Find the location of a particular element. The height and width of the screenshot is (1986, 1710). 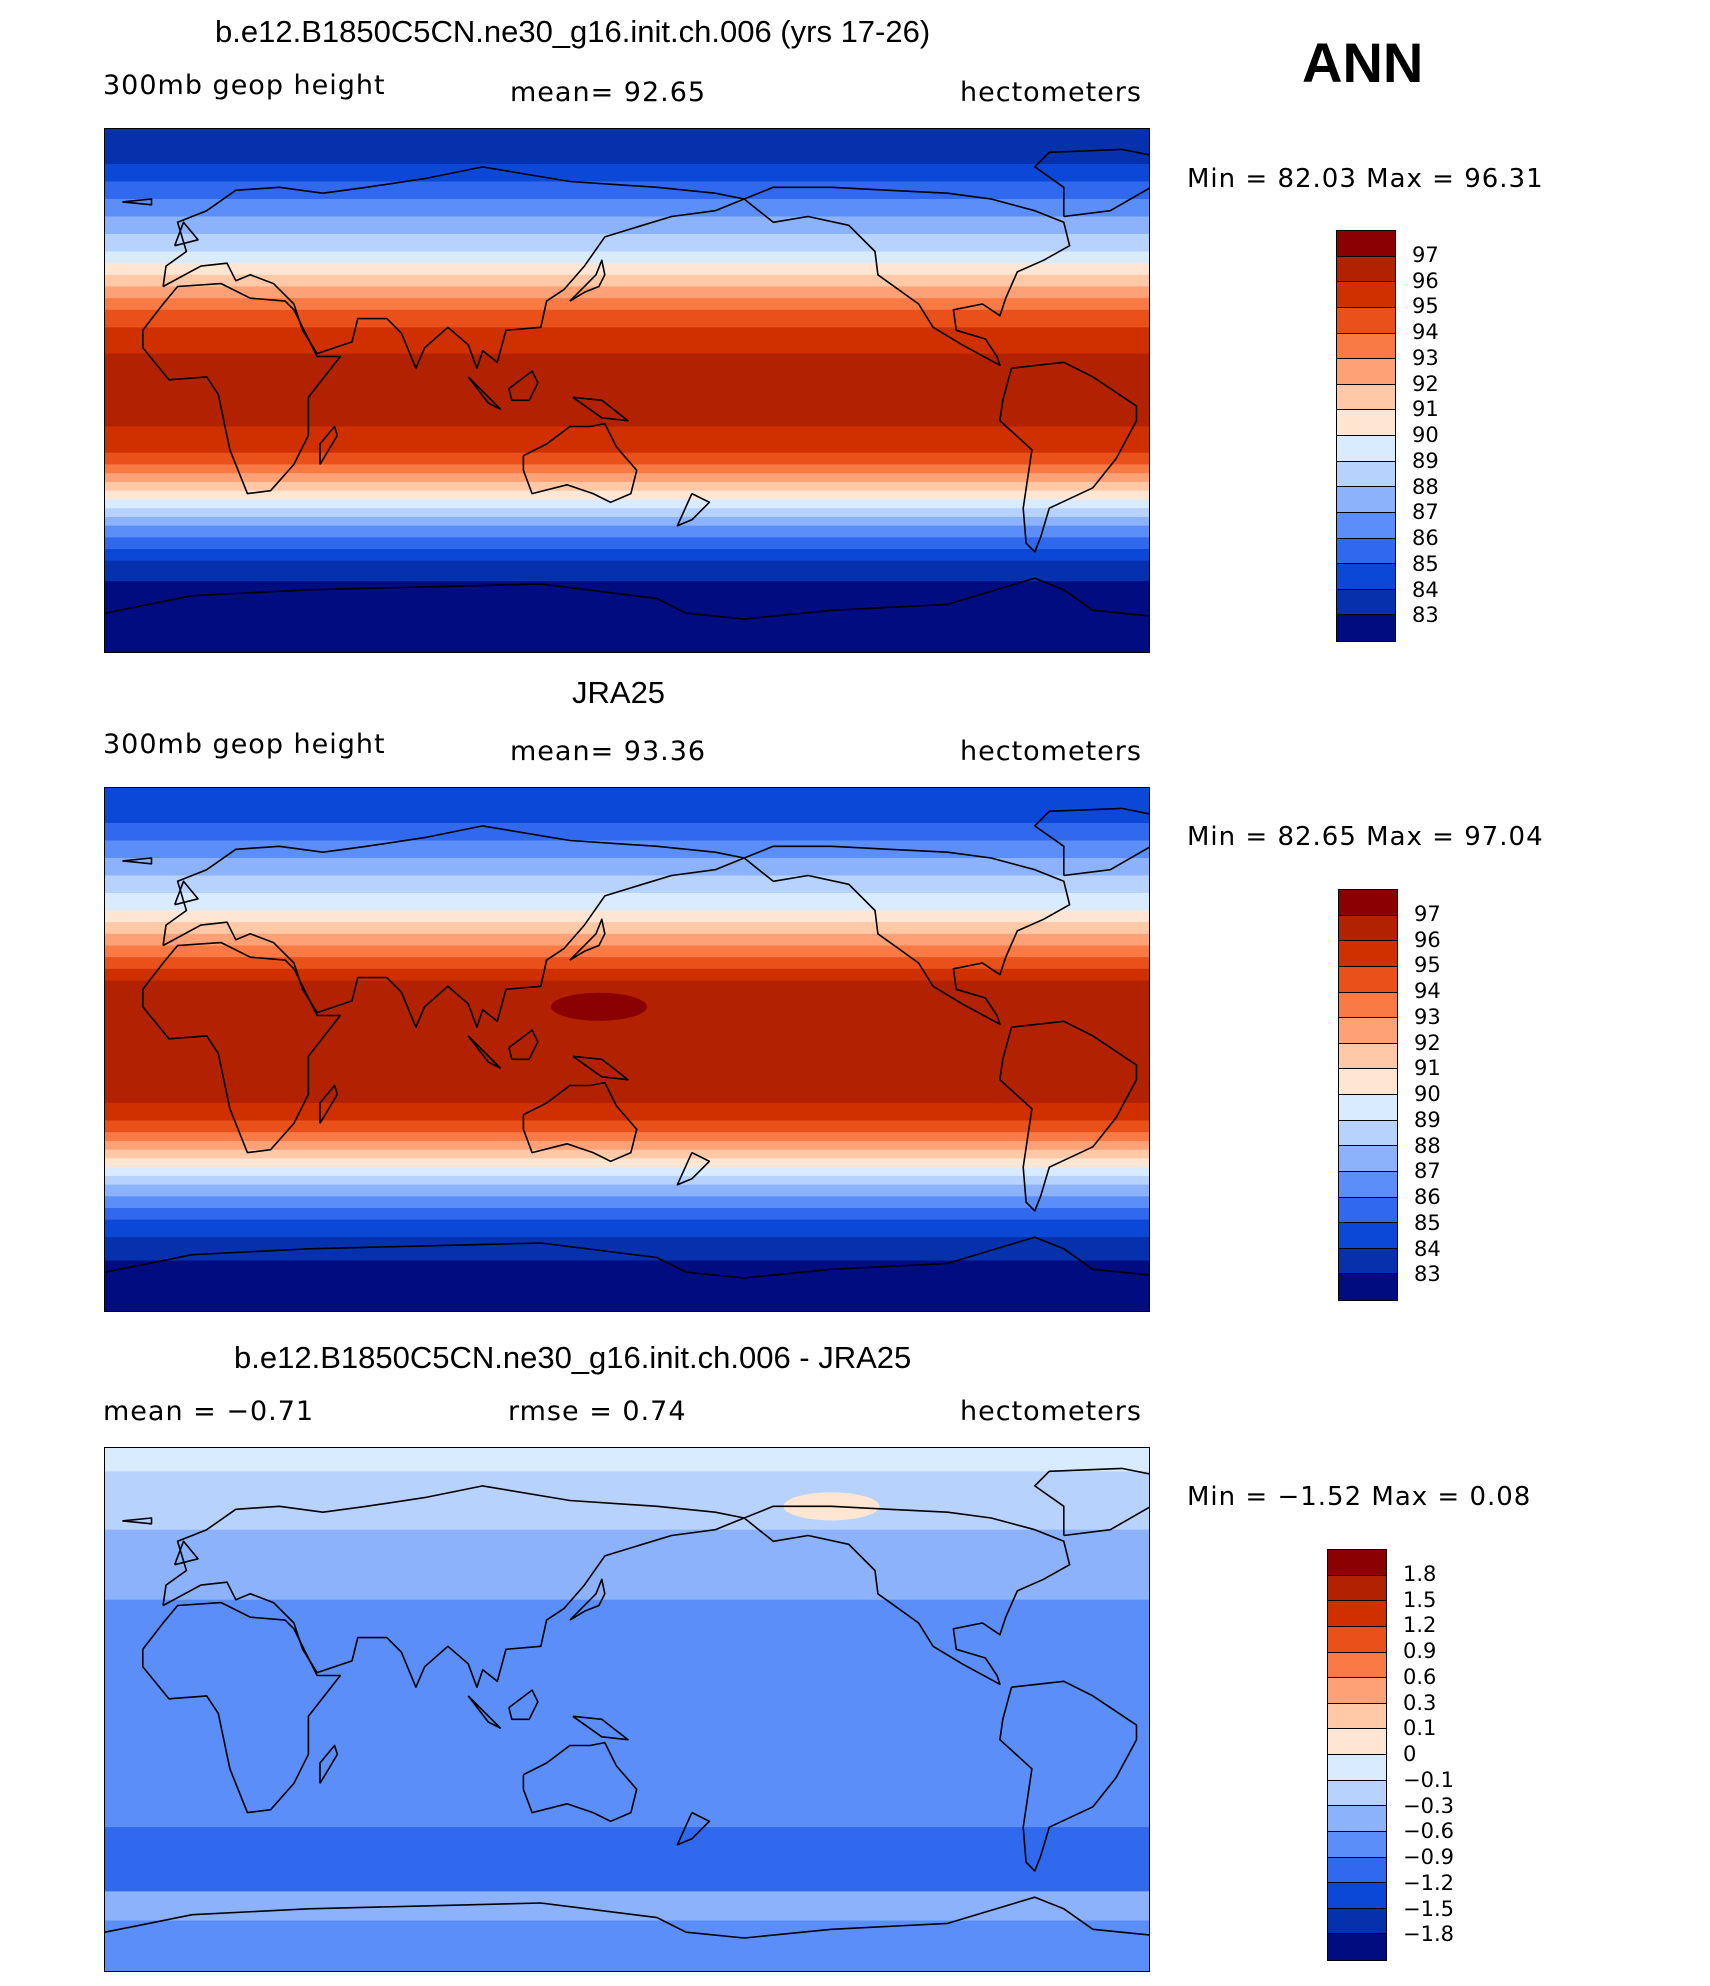

colorbar-tick-label: −0.9 is located at coordinates (1428, 1857).